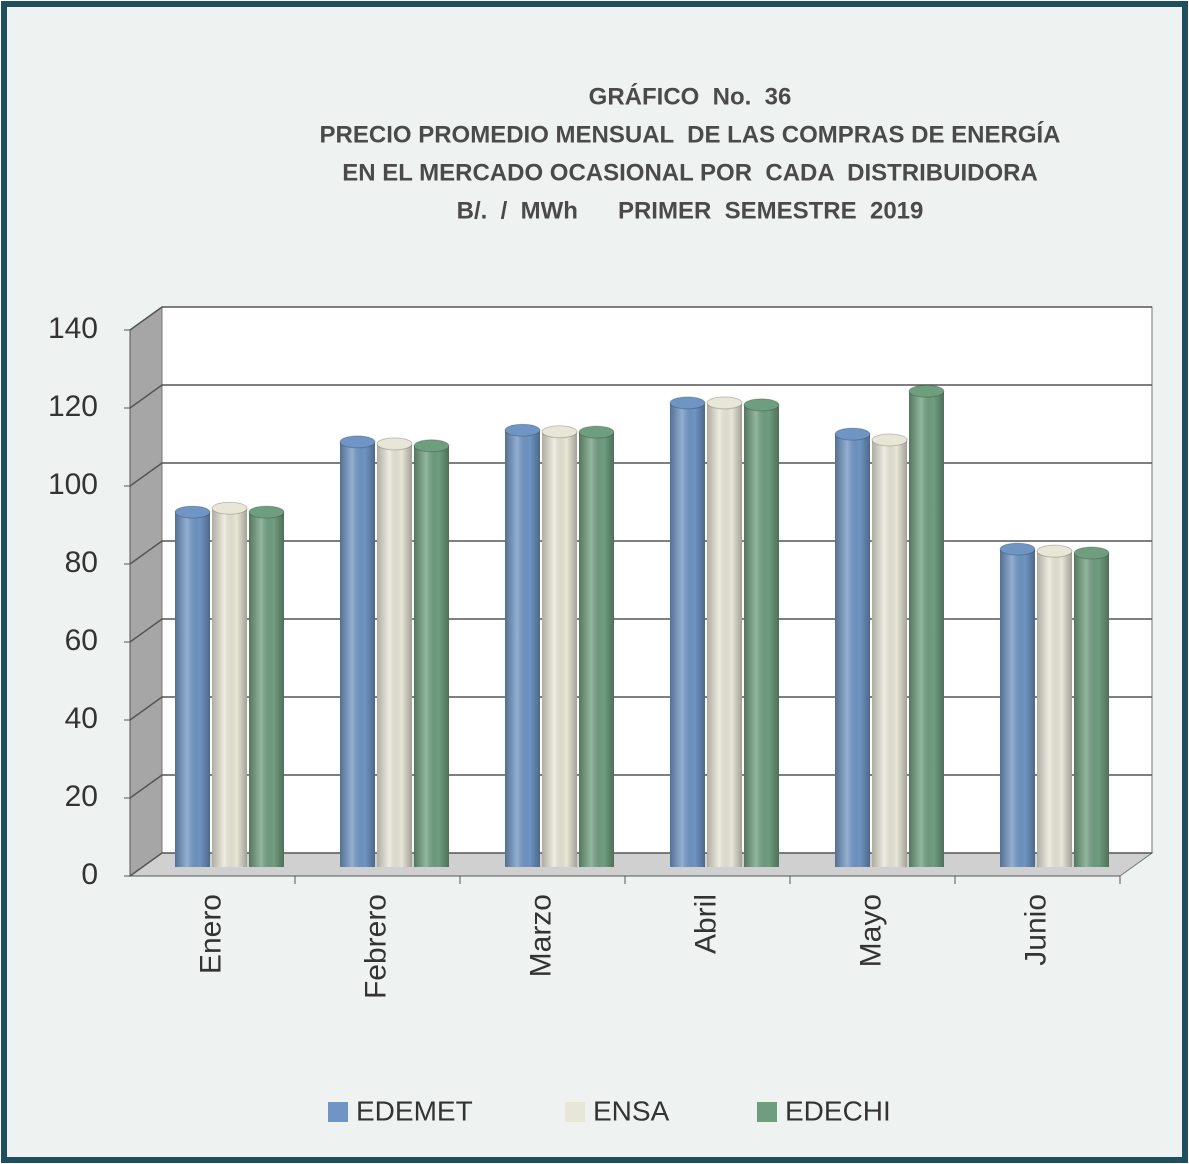  I want to click on y-tick-label: 0, so click(89, 874).